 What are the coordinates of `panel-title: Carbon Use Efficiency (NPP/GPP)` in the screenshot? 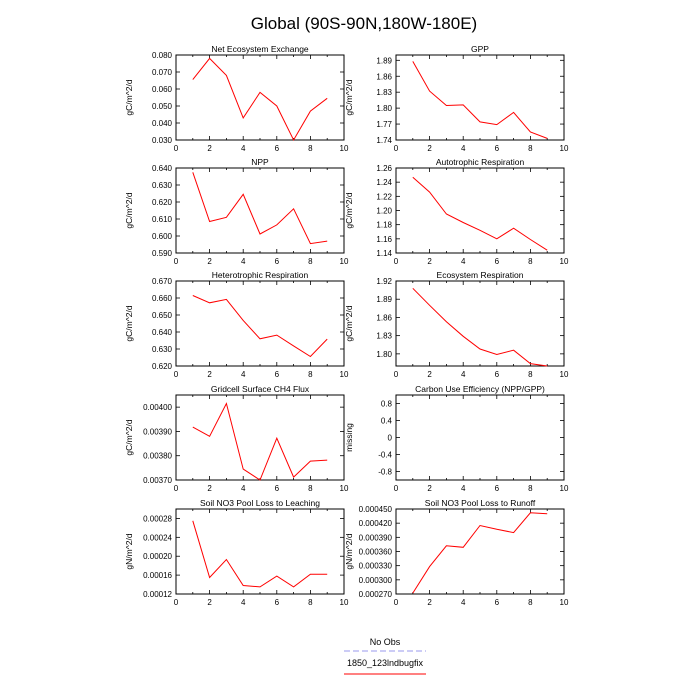 It's located at (480, 389).